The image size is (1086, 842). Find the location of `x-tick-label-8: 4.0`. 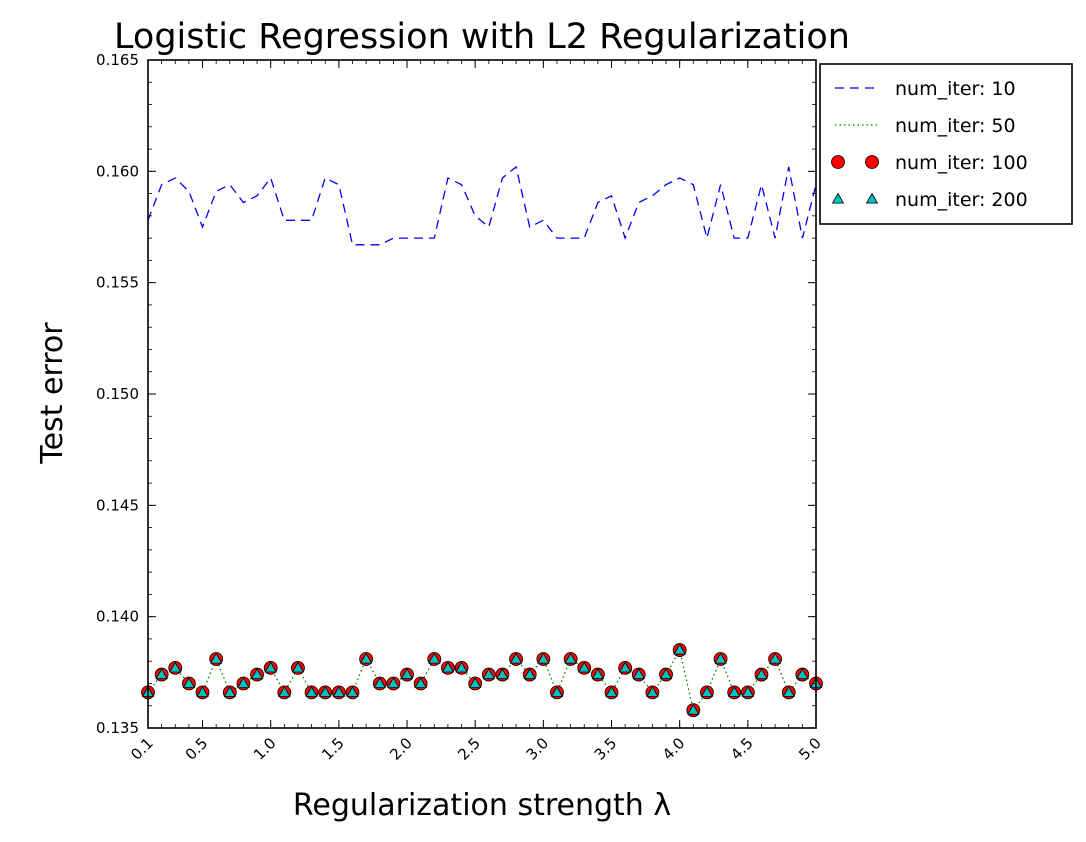

x-tick-label-8: 4.0 is located at coordinates (674, 749).